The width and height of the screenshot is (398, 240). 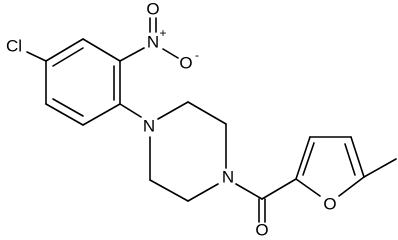 What do you see at coordinates (14, 45) in the screenshot?
I see `atom-label: Cl` at bounding box center [14, 45].